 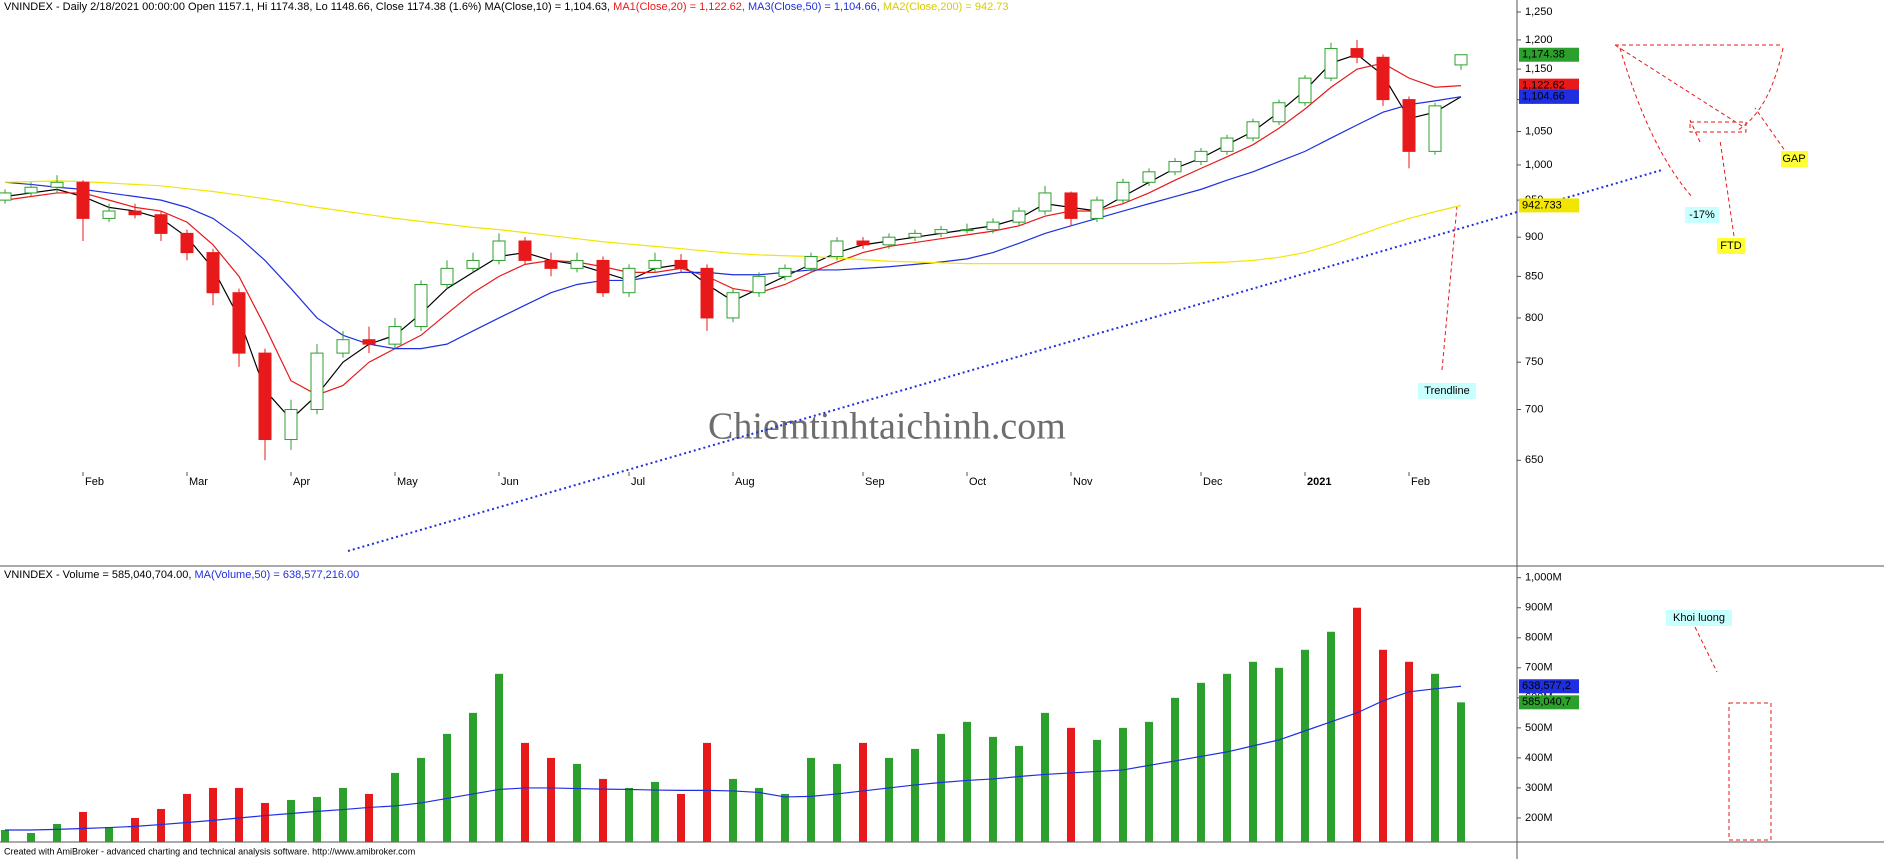 What do you see at coordinates (1539, 69) in the screenshot?
I see `y-tick-label: 1,150` at bounding box center [1539, 69].